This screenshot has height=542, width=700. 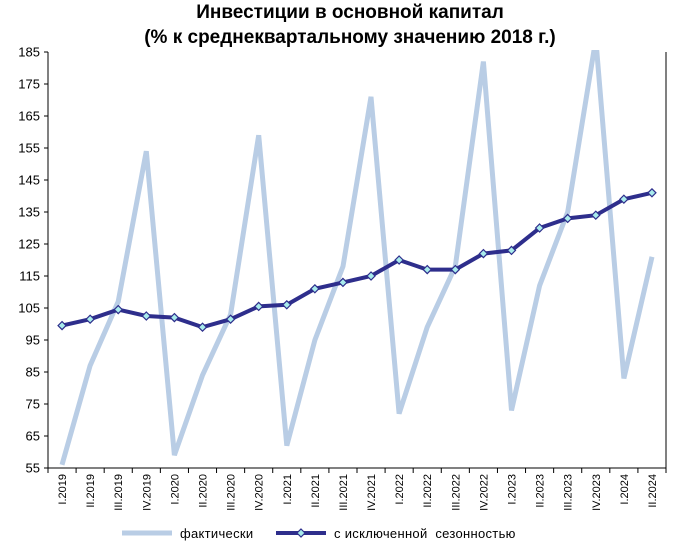 What do you see at coordinates (63, 489) in the screenshot?
I see `x-tick-label: I.2019` at bounding box center [63, 489].